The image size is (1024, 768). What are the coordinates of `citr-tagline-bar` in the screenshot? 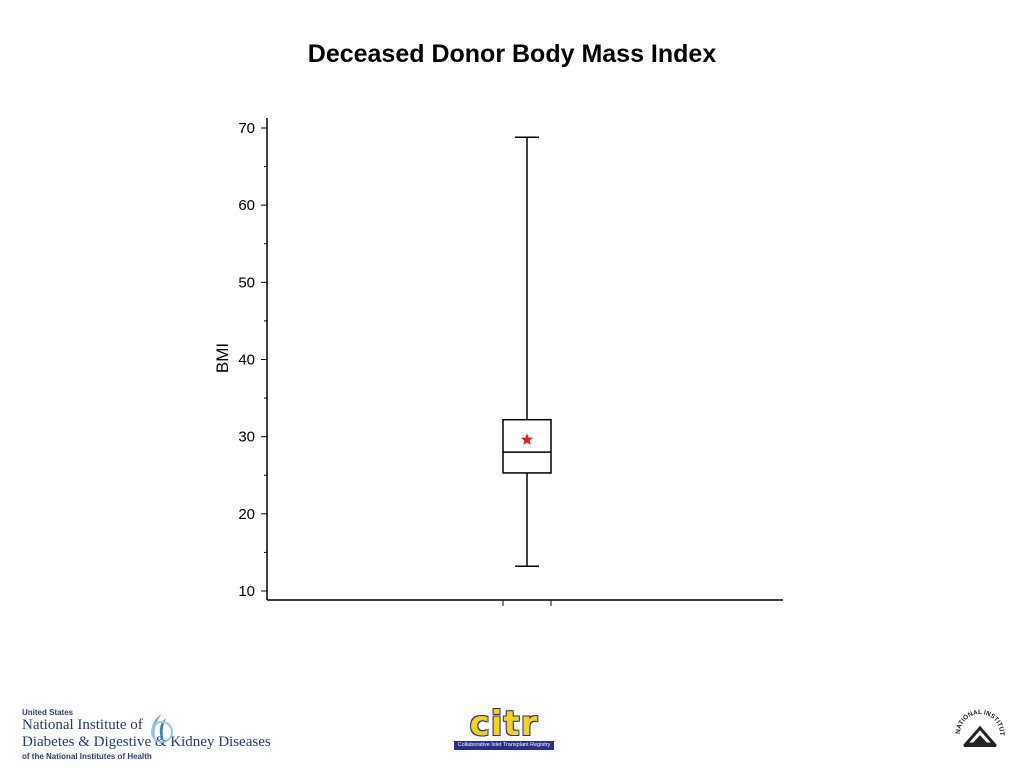 It's located at (504, 745).